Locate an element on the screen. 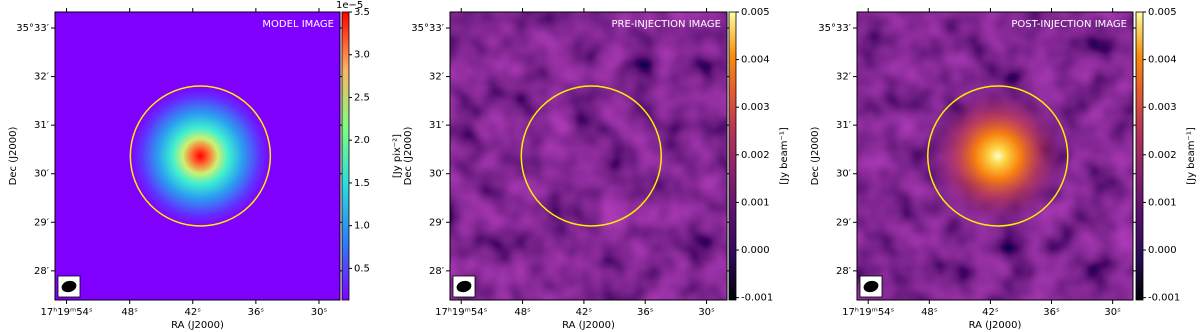  panel-title: PRE-INJECTION IMAGE is located at coordinates (666, 24).